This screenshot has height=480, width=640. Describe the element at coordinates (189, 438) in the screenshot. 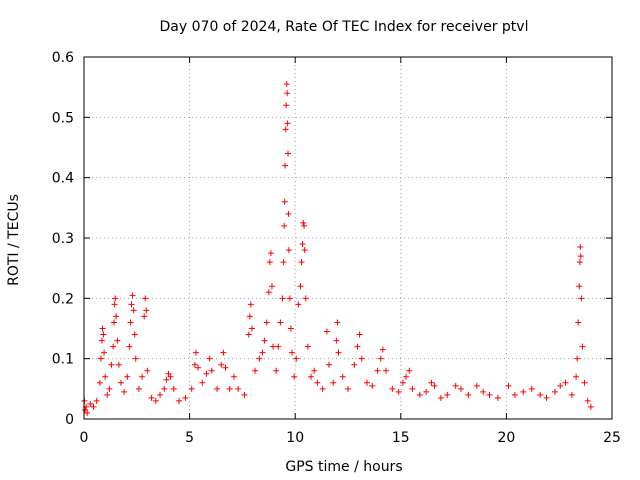

I see `x-tick-label: 5` at that location.